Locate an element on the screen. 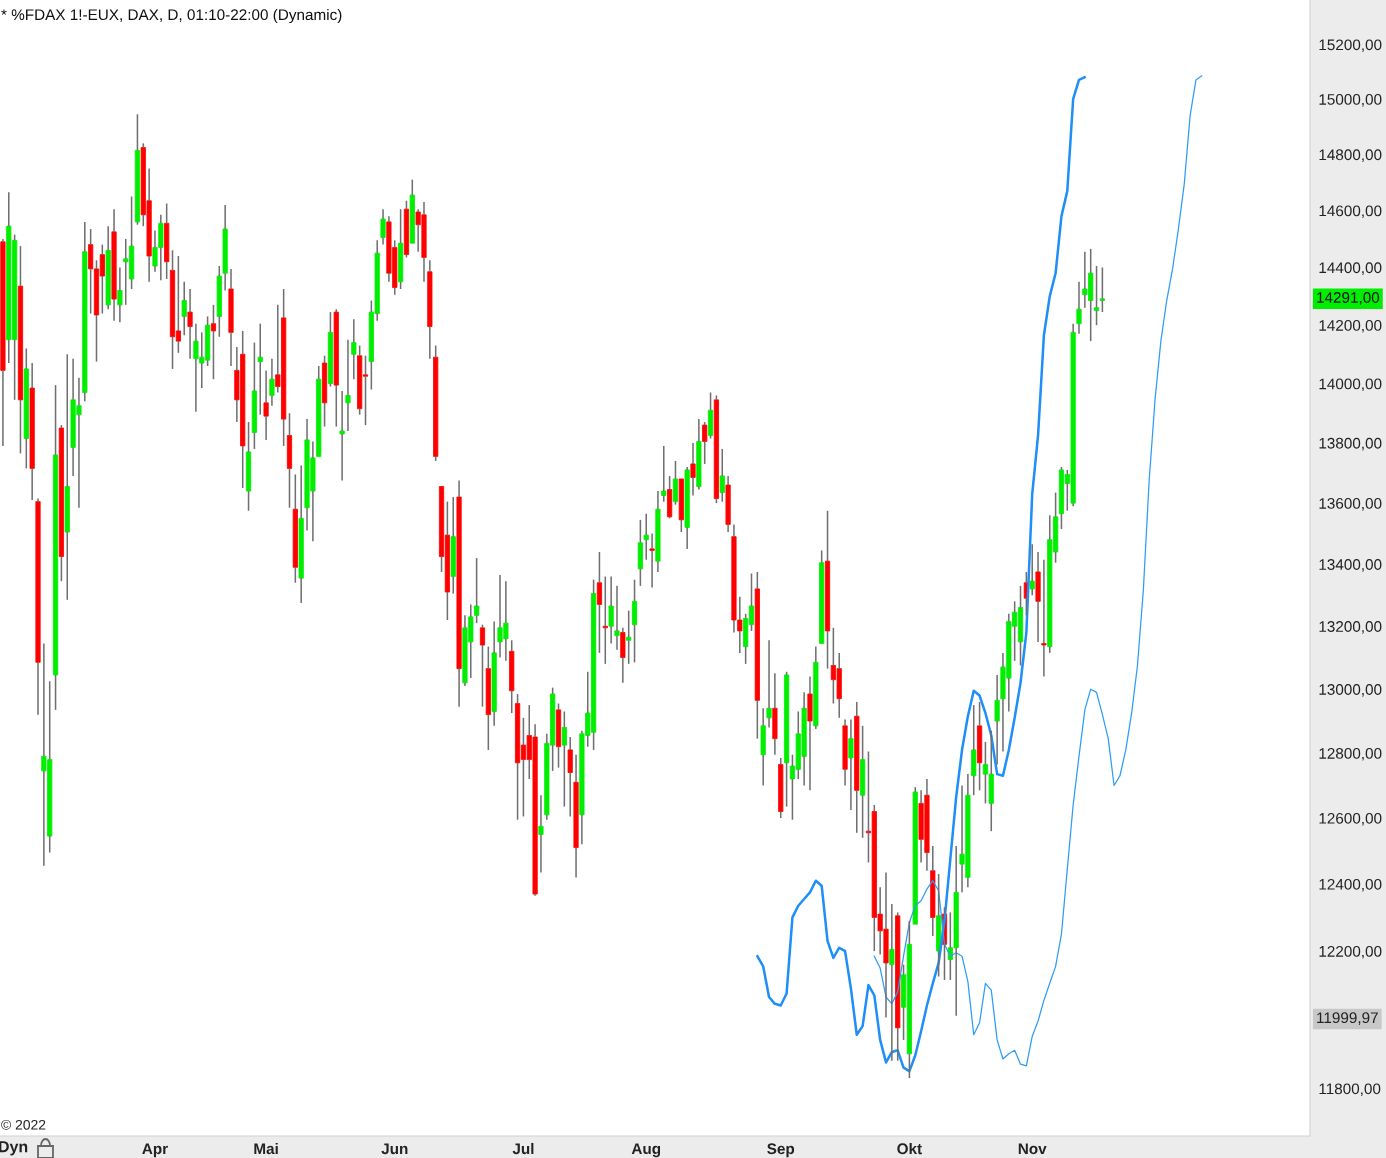  y-tick-label: 14800,00 is located at coordinates (1350, 155).